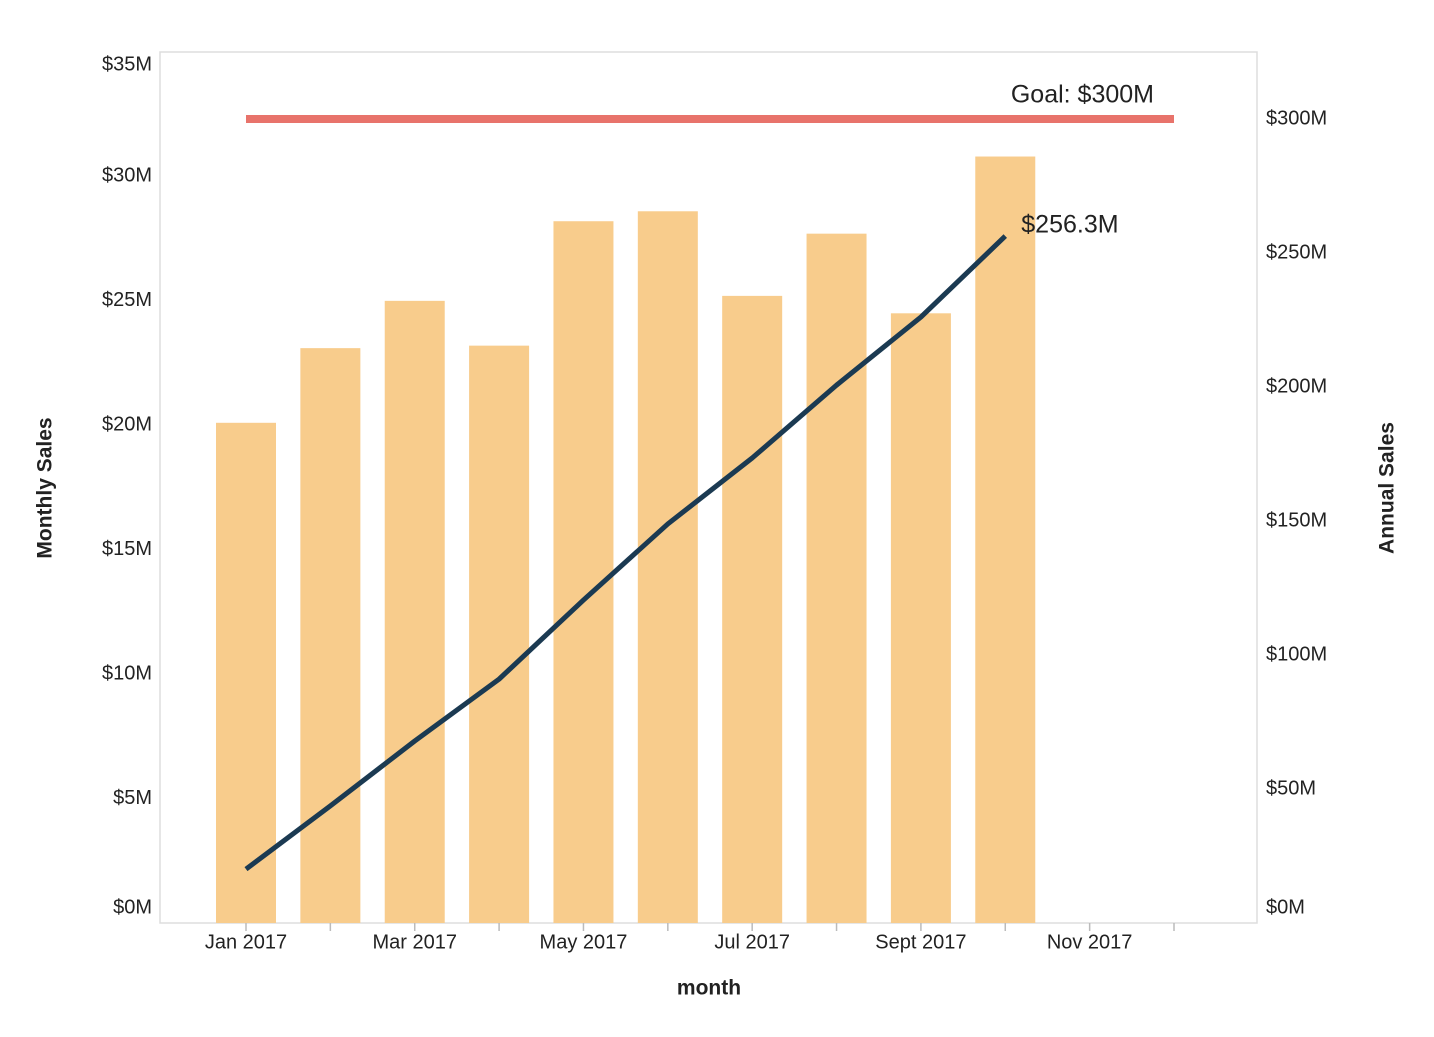 The image size is (1434, 1037). Describe the element at coordinates (132, 798) in the screenshot. I see `y-tick-label: $5M` at that location.